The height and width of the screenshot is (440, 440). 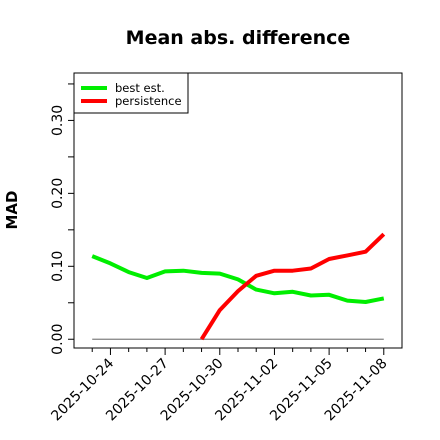 I want to click on legend-label-best-est: best est., so click(x=140, y=88).